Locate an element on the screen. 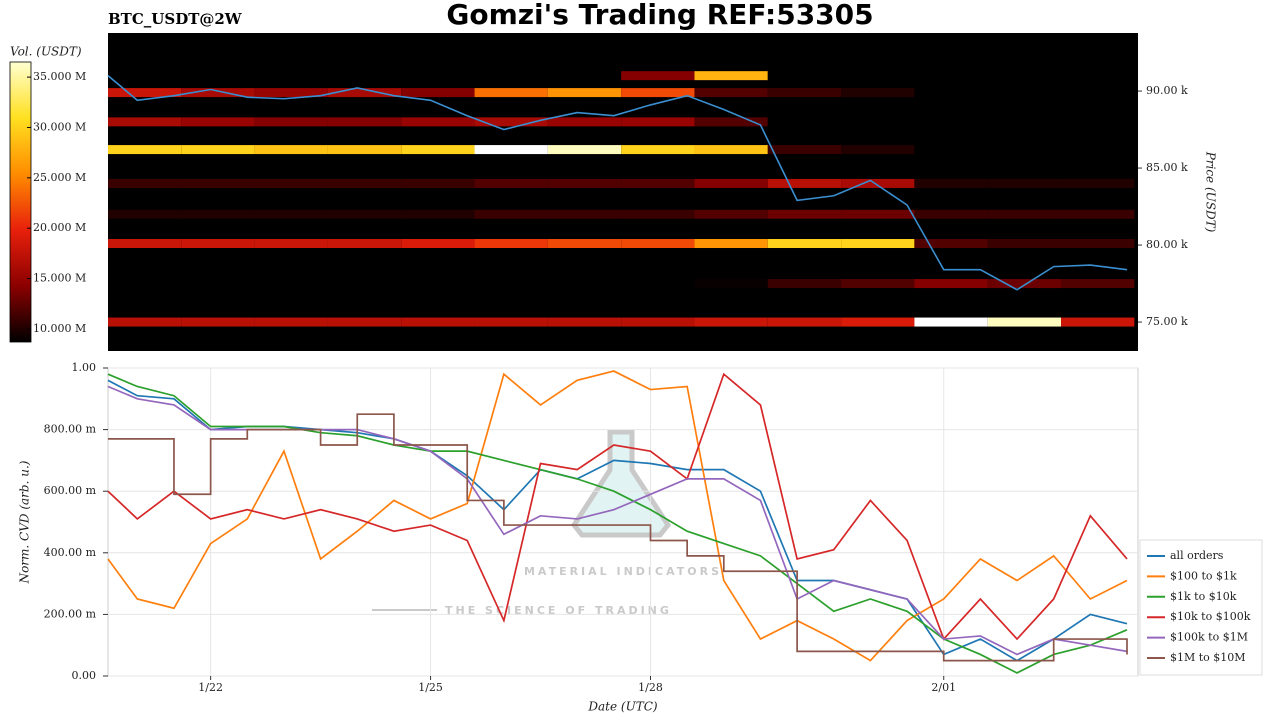  legend-label: $100k to $1M is located at coordinates (1209, 637).